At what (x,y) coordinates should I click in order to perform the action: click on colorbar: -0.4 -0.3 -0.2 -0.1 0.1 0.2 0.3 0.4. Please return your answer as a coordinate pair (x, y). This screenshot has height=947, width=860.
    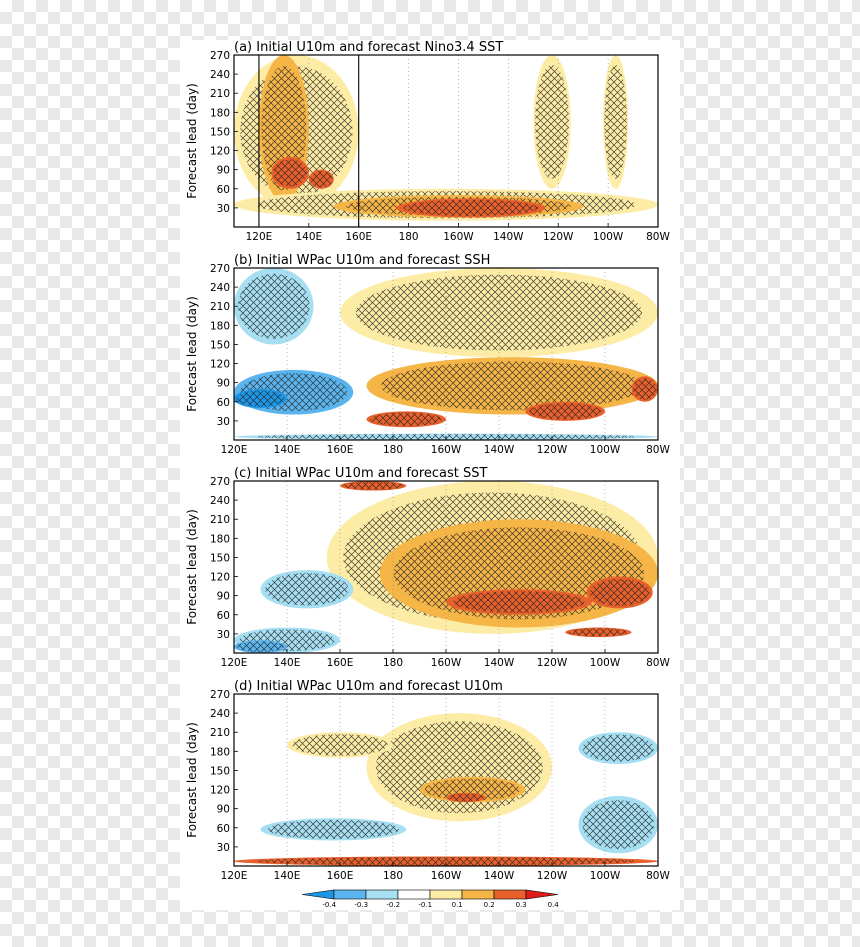
    Looking at the image, I should click on (430, 899).